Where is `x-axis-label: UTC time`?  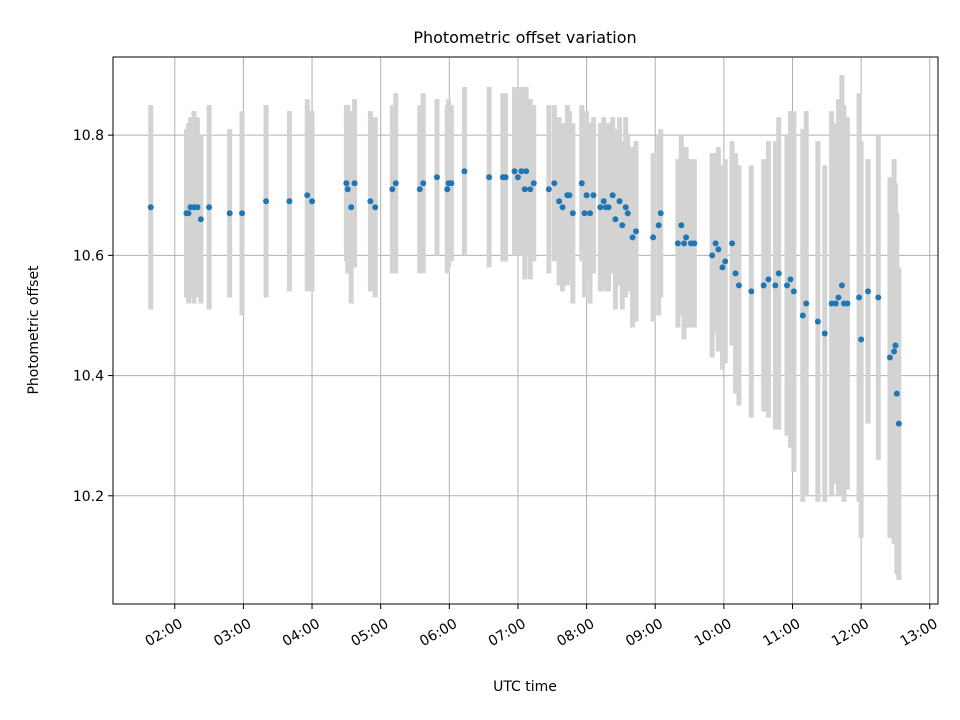
x-axis-label: UTC time is located at coordinates (525, 687).